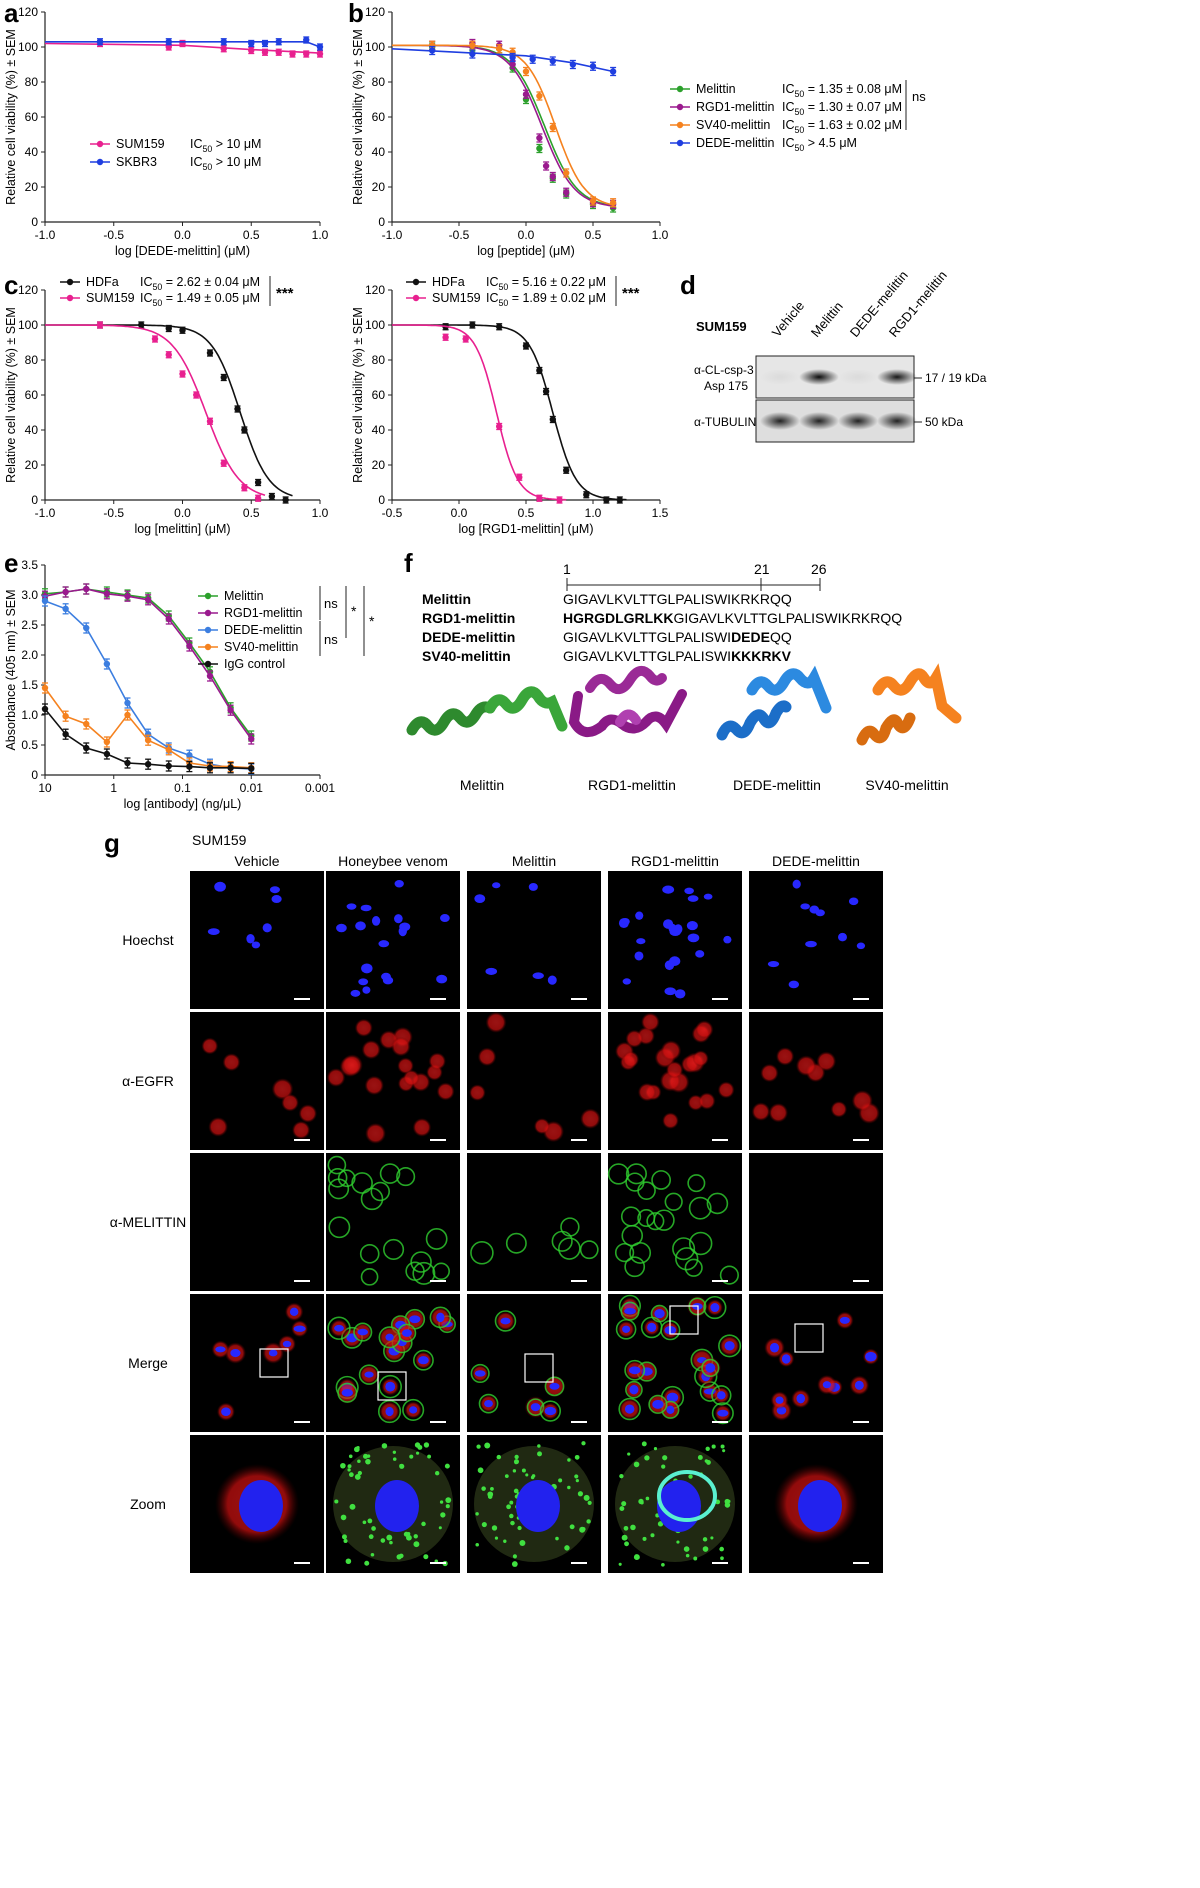 This screenshot has width=1200, height=1888. Describe the element at coordinates (838, 399) in the screenshot. I see `blot-bands` at that location.